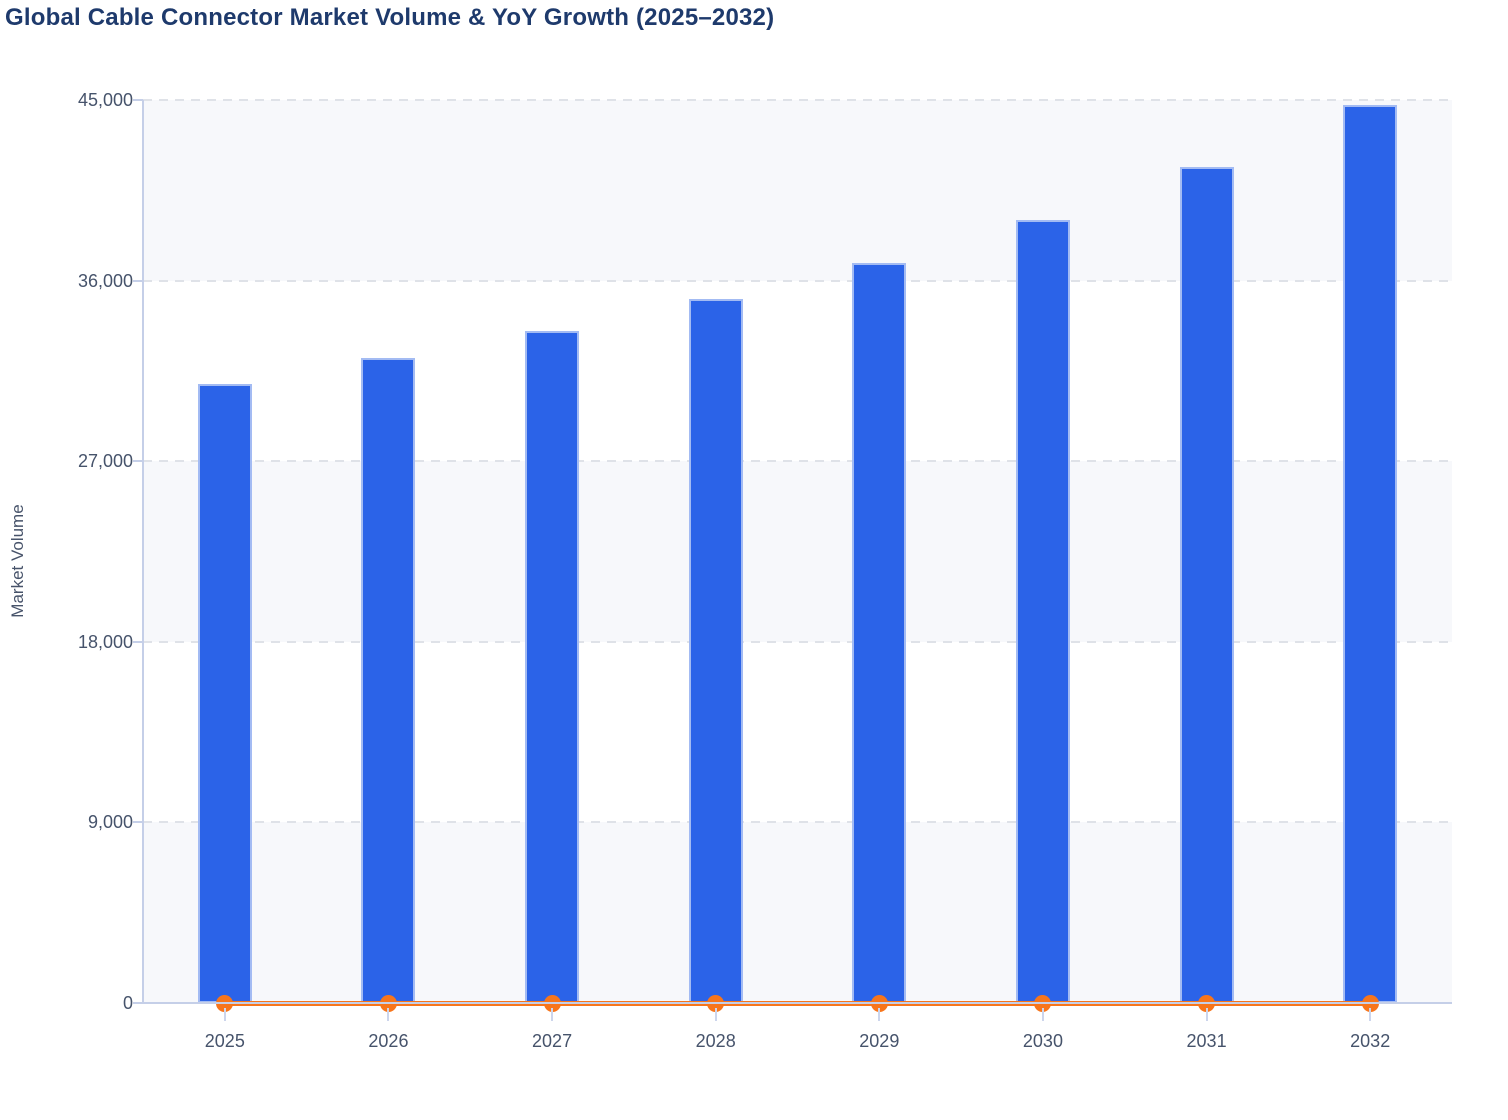 This screenshot has width=1508, height=1120. Describe the element at coordinates (1206, 585) in the screenshot. I see `bar-2031` at that location.